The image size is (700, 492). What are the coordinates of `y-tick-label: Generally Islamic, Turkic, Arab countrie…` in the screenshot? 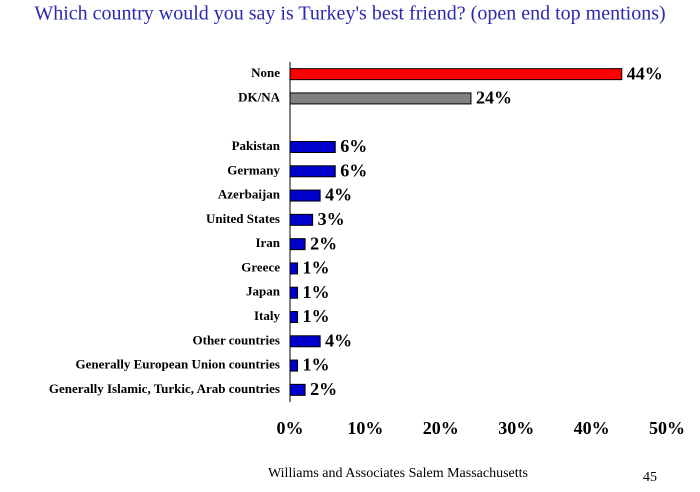 It's located at (164, 388).